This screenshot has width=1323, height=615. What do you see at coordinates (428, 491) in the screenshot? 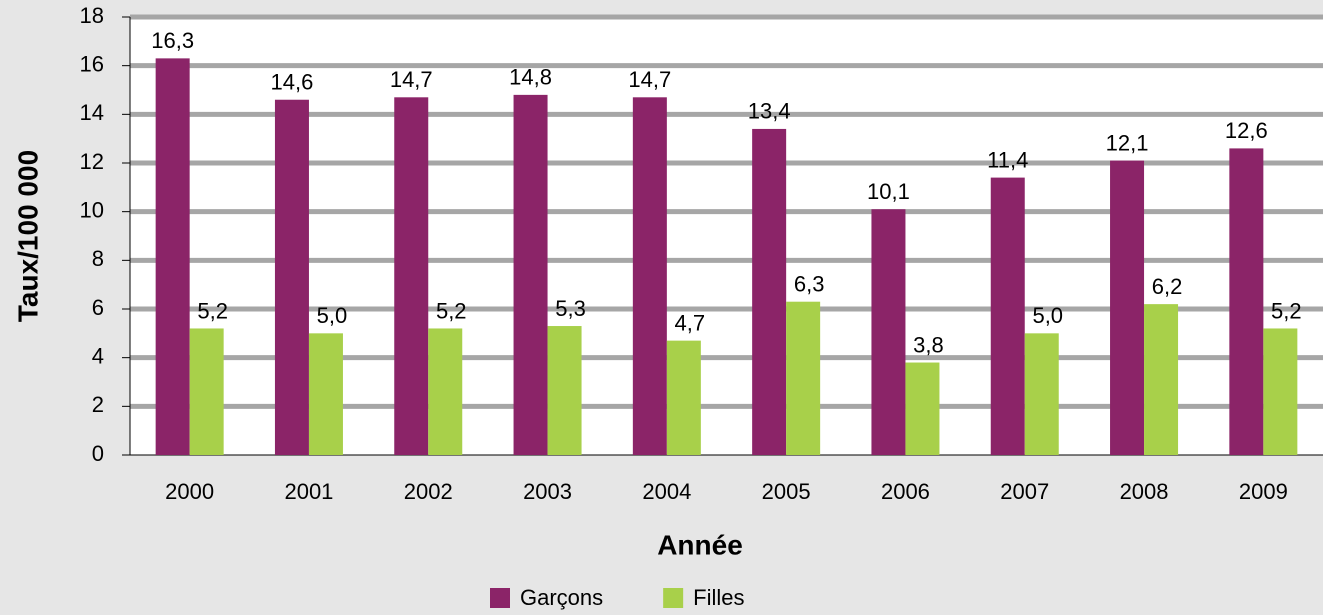
I see `x-tick-label: 2002` at bounding box center [428, 491].